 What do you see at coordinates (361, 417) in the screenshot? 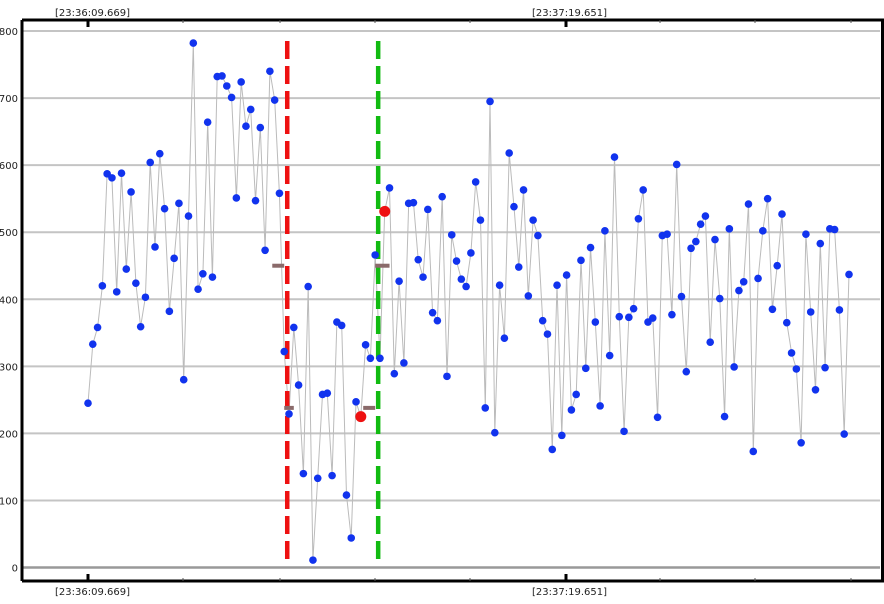
I see `highlighted-point` at bounding box center [361, 417].